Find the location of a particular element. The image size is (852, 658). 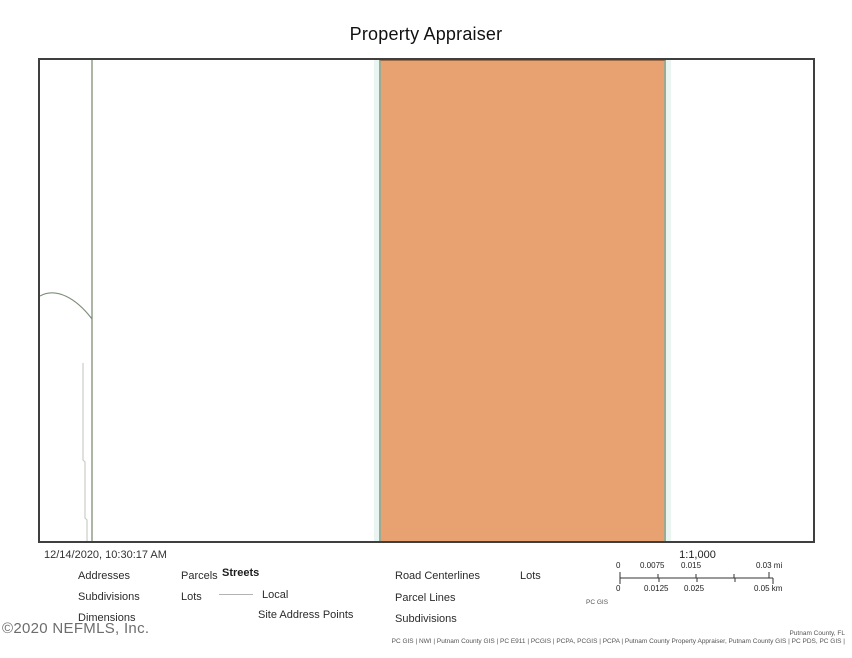

legend-item-lots-2: Lots is located at coordinates (530, 576).